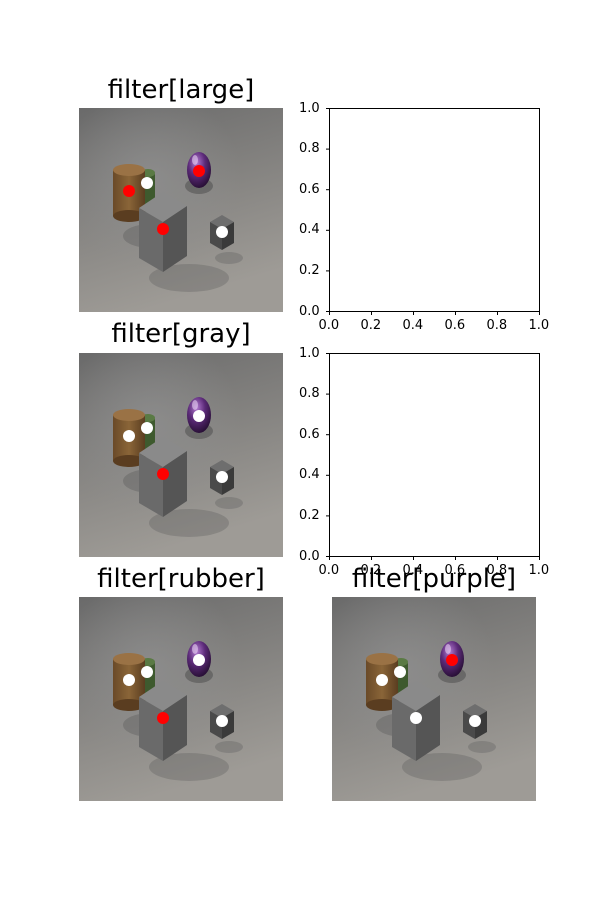 The image size is (600, 900). Describe the element at coordinates (181, 455) in the screenshot. I see `scene-panel-gray` at that location.